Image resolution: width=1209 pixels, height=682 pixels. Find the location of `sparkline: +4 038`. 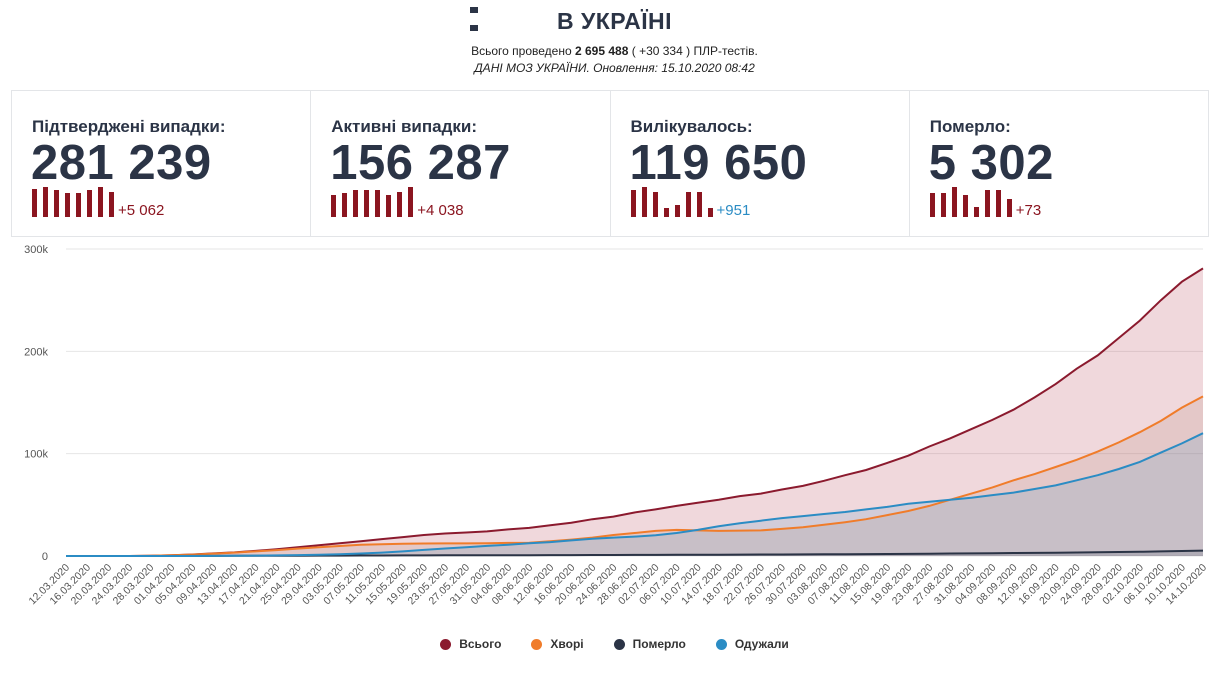

sparkline: +4 038 is located at coordinates (397, 203).